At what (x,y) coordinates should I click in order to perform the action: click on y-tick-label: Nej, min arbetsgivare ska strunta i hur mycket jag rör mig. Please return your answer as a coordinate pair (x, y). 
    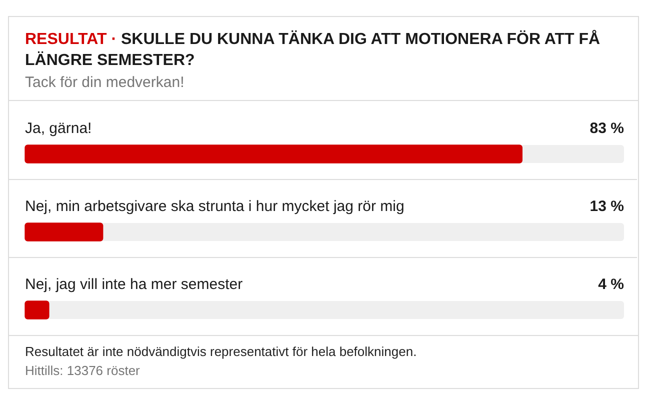
    Looking at the image, I should click on (214, 206).